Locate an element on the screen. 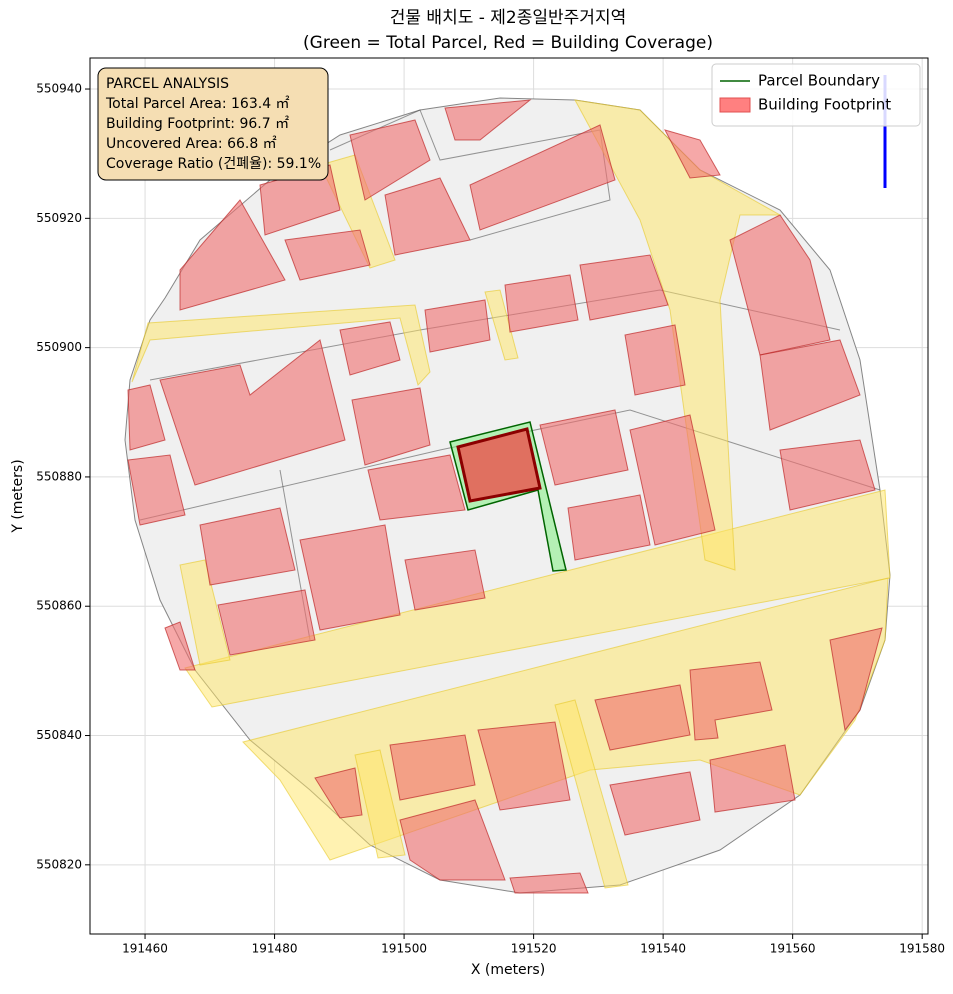  y-tick-label: 550940 is located at coordinates (59, 89).